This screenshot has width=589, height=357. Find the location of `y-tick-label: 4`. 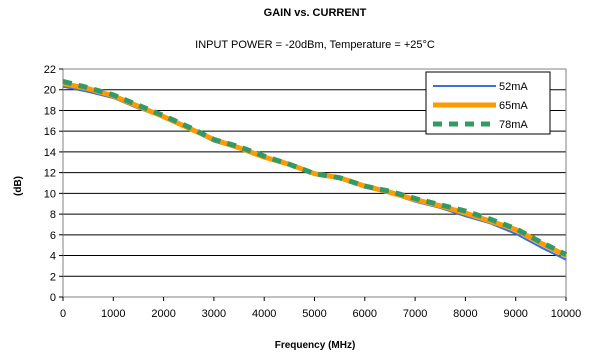

y-tick-label: 4 is located at coordinates (53, 257).